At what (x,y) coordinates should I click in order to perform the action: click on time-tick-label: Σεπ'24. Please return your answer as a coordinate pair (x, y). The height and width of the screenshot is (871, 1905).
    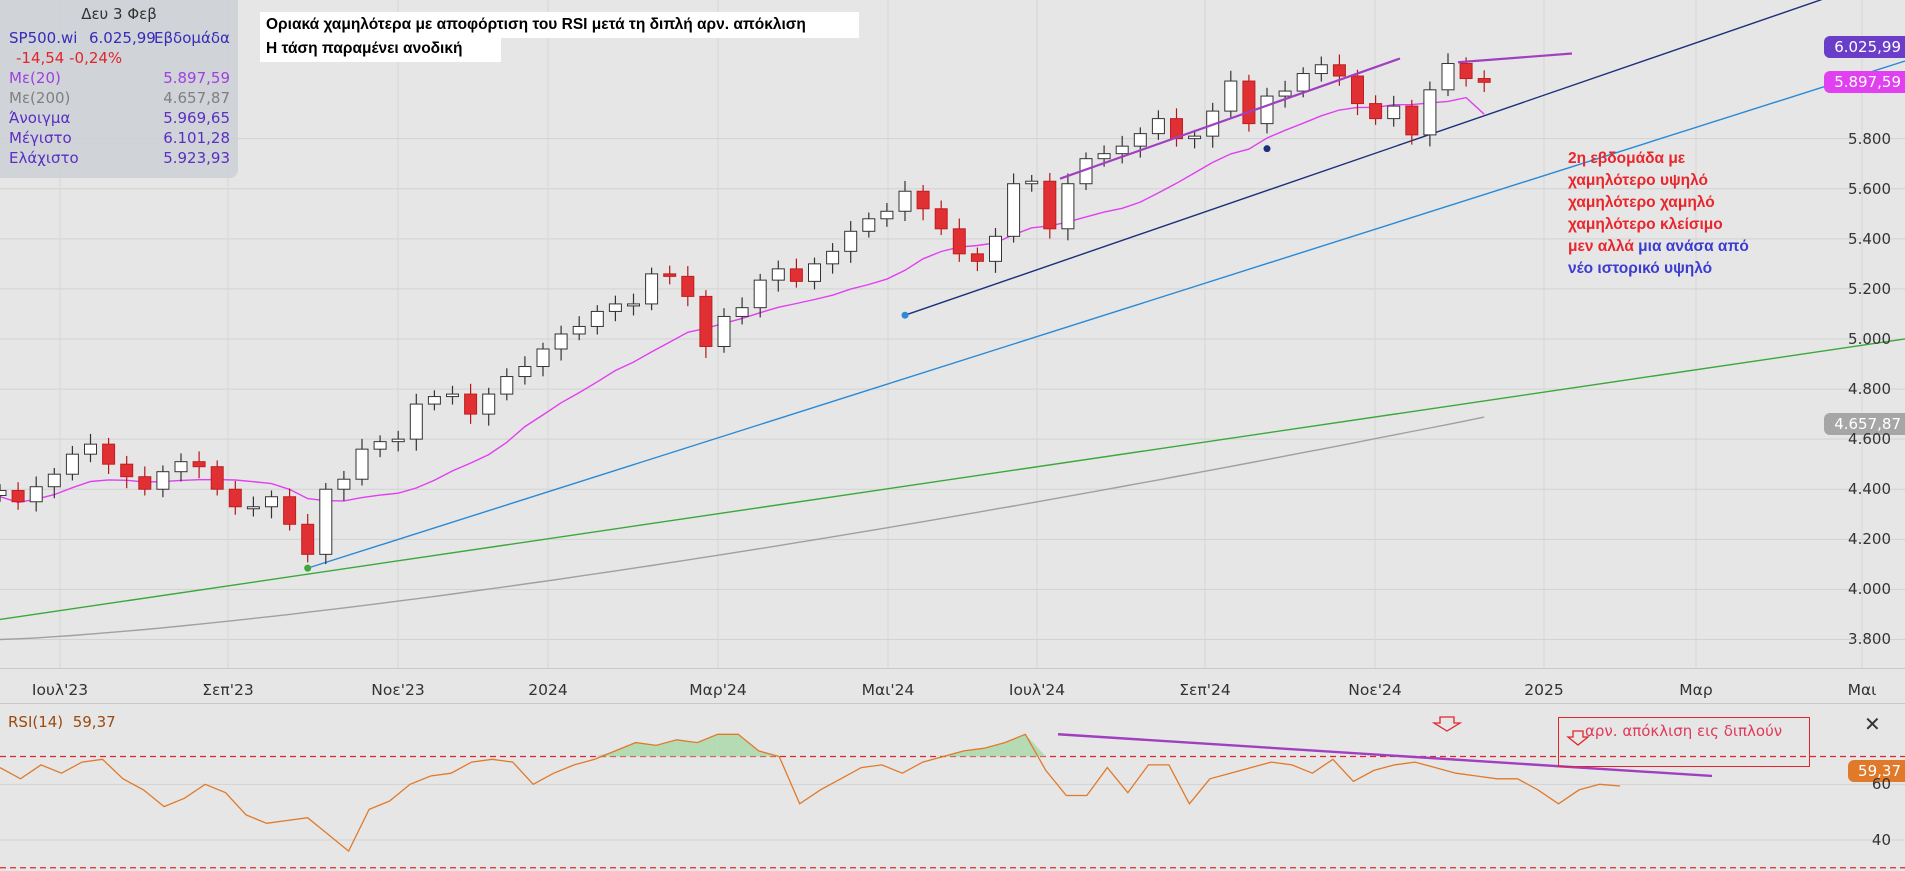
    Looking at the image, I should click on (1205, 690).